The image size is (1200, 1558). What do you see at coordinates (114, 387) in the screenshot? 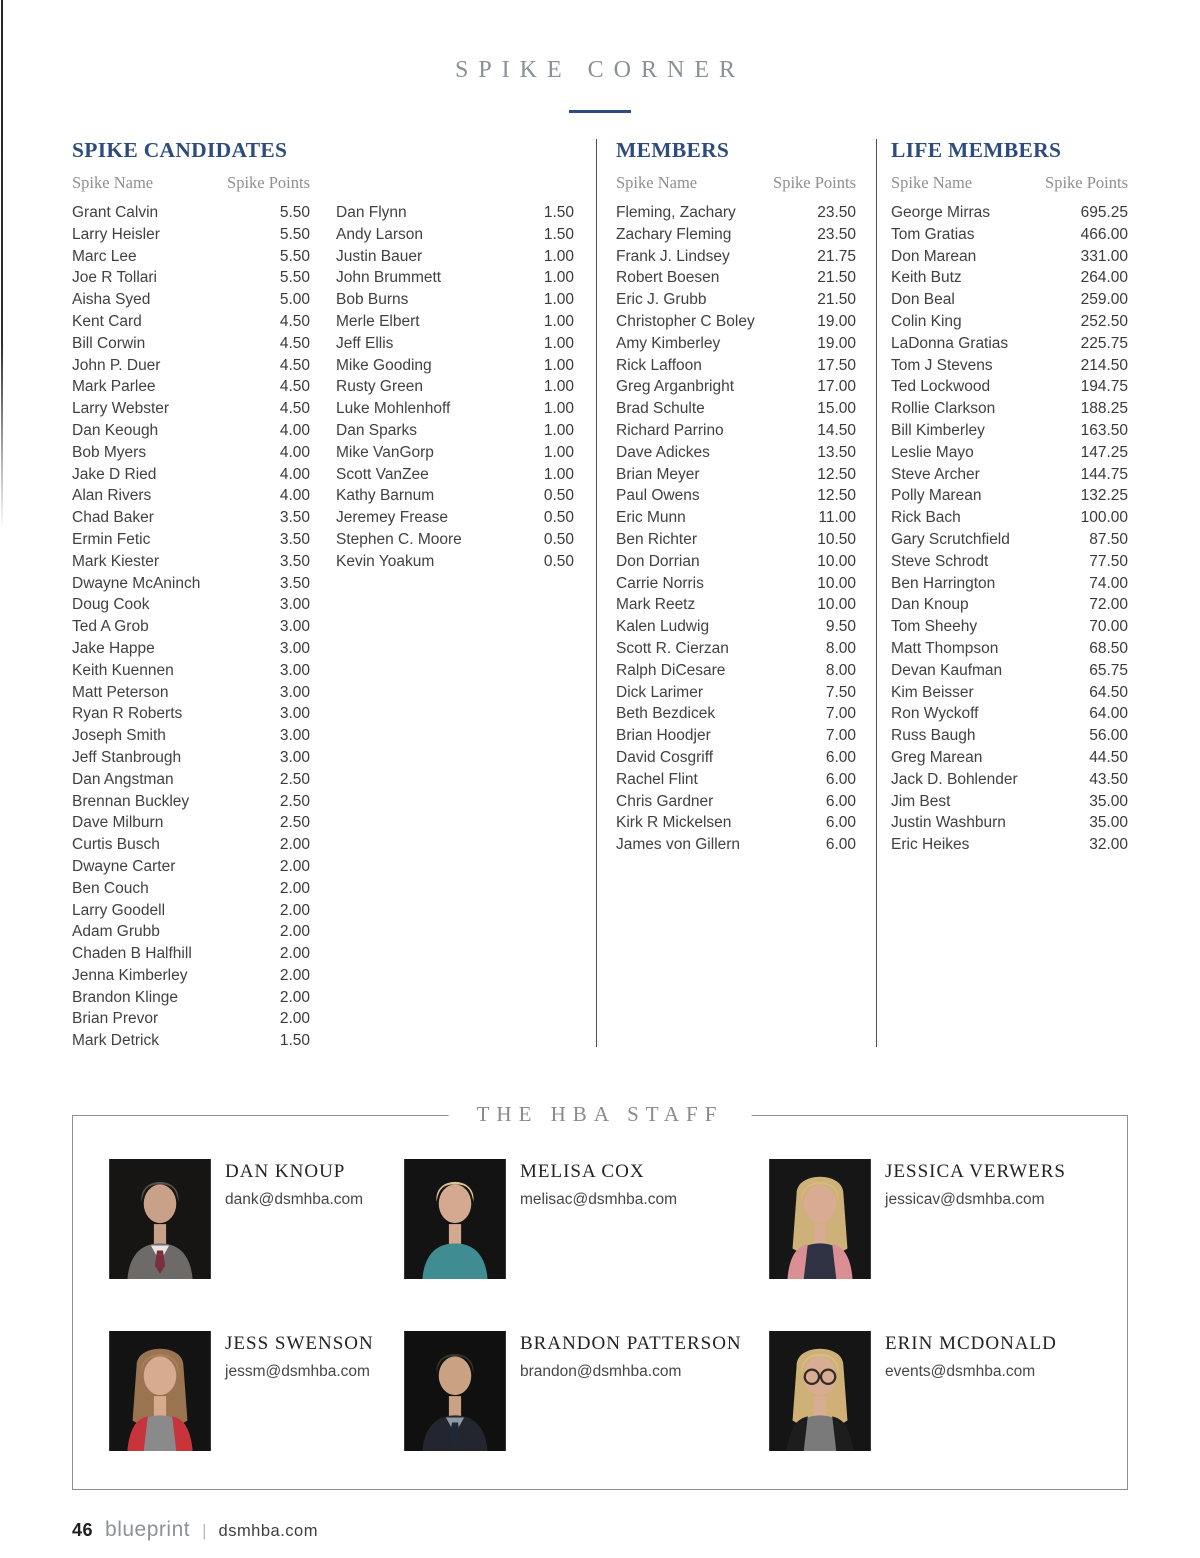
I see `spike-name: Mark Parlee` at bounding box center [114, 387].